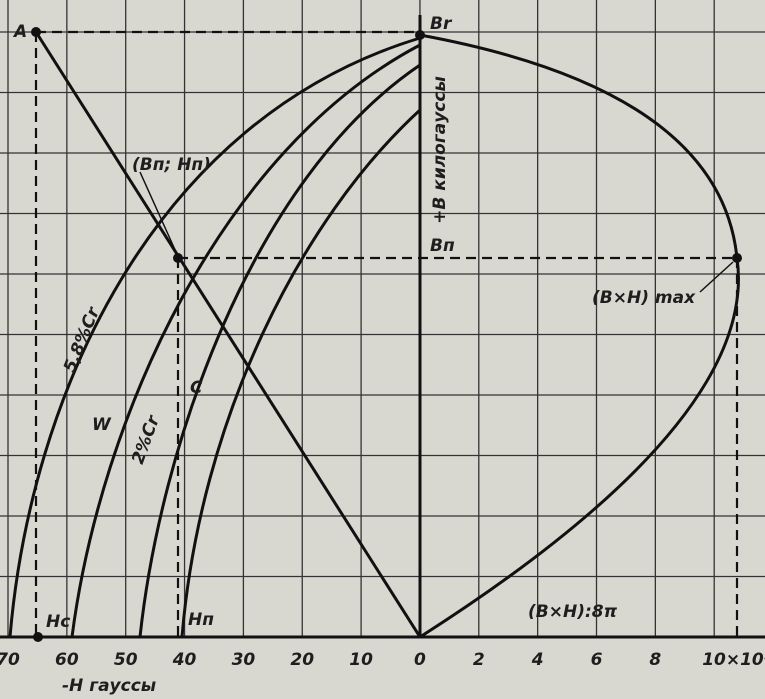 The image size is (765, 699). What do you see at coordinates (102, 425) in the screenshot?
I see `curve-label: W` at bounding box center [102, 425].